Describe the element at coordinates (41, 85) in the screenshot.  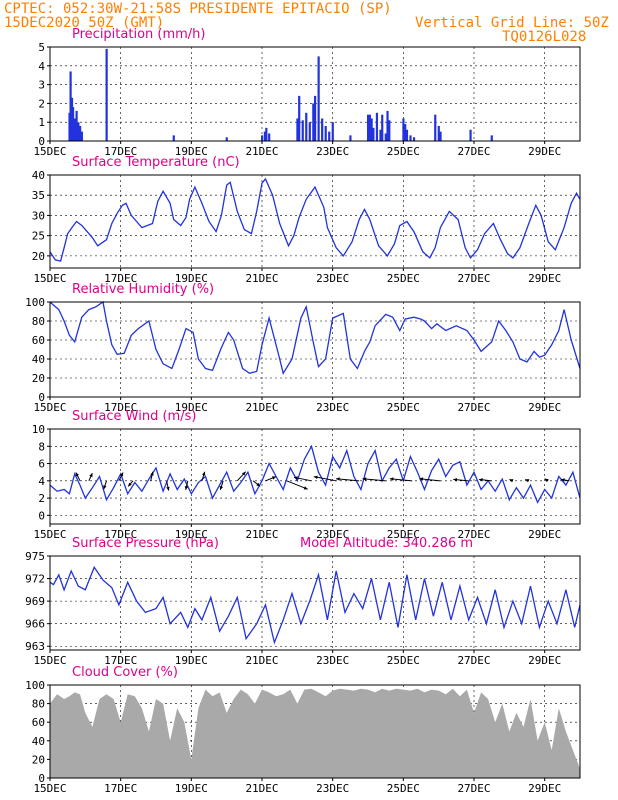
I see `y-tick-label: 3` at that location.